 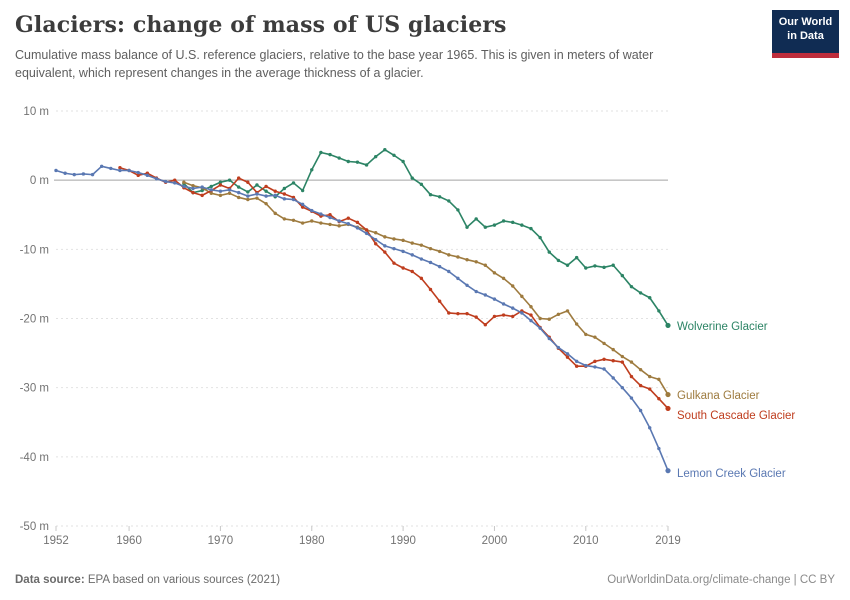 I want to click on series-label-south-cascade-glacier: South Cascade Glacier, so click(x=736, y=416).